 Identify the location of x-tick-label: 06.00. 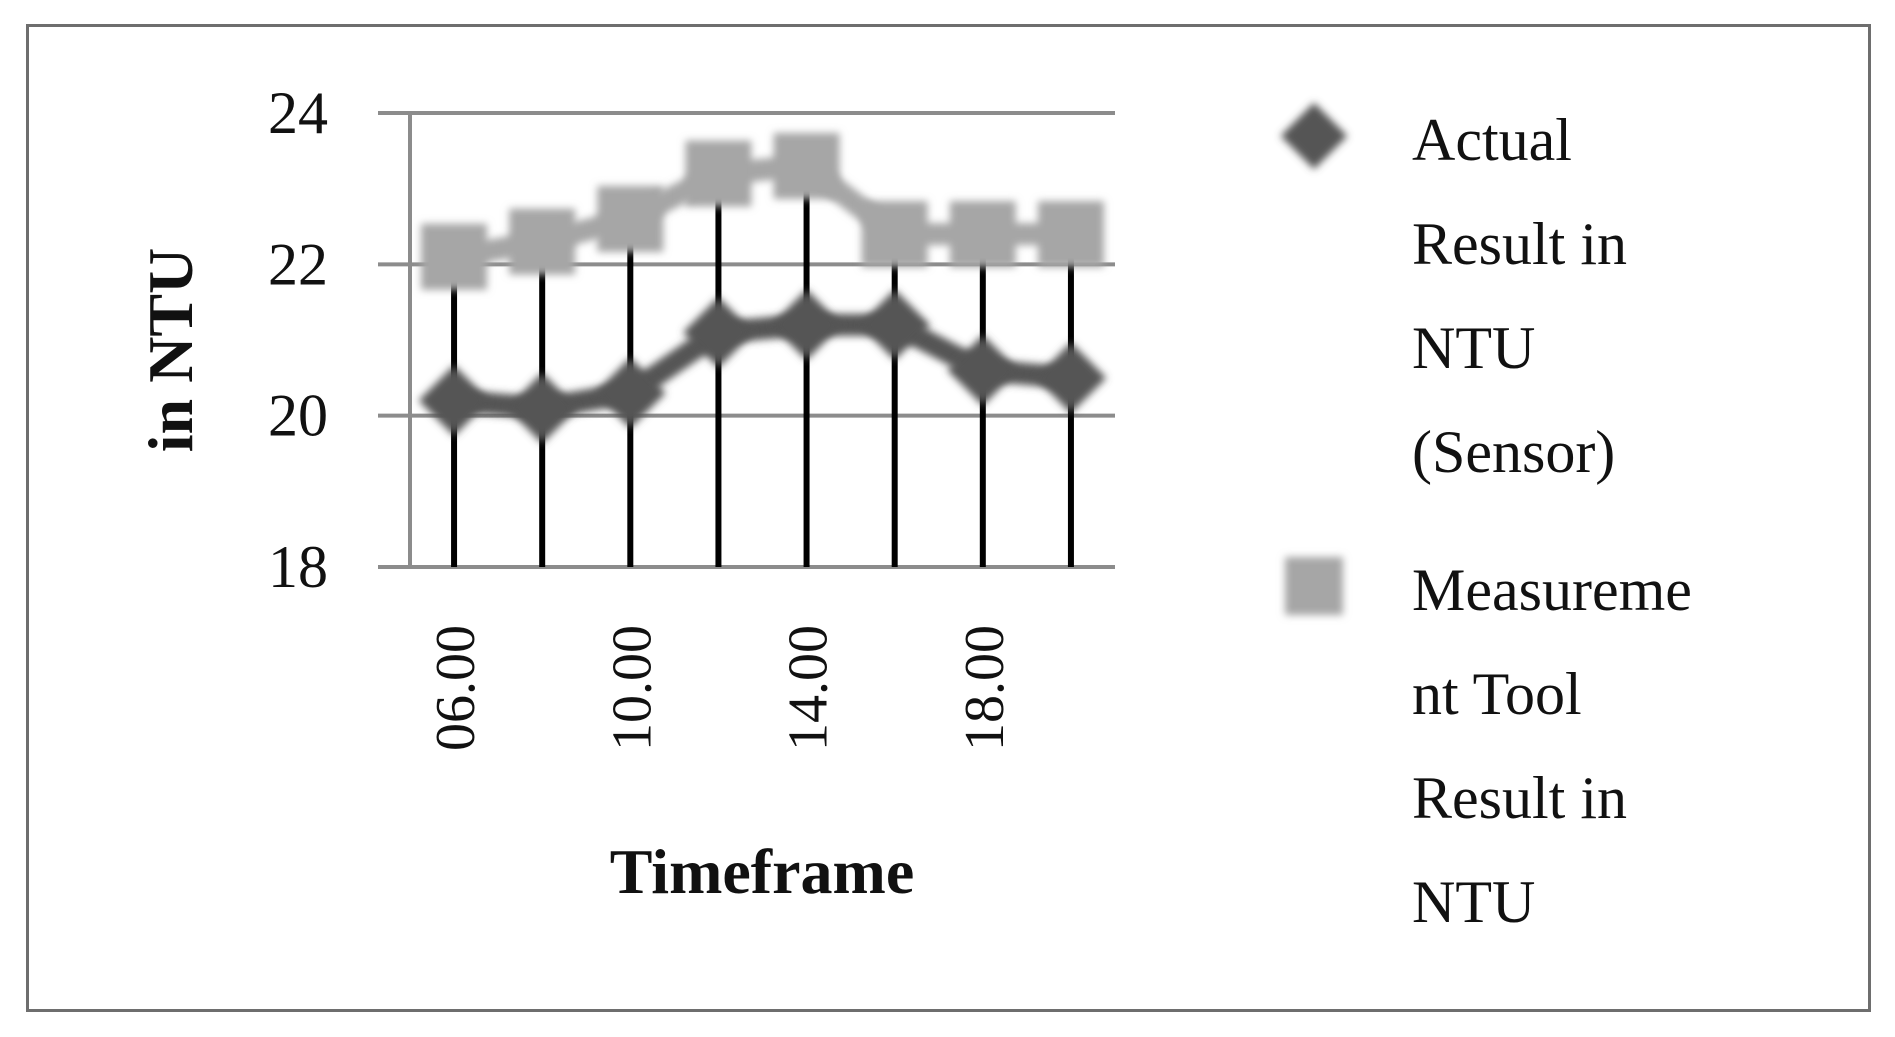
(456, 688).